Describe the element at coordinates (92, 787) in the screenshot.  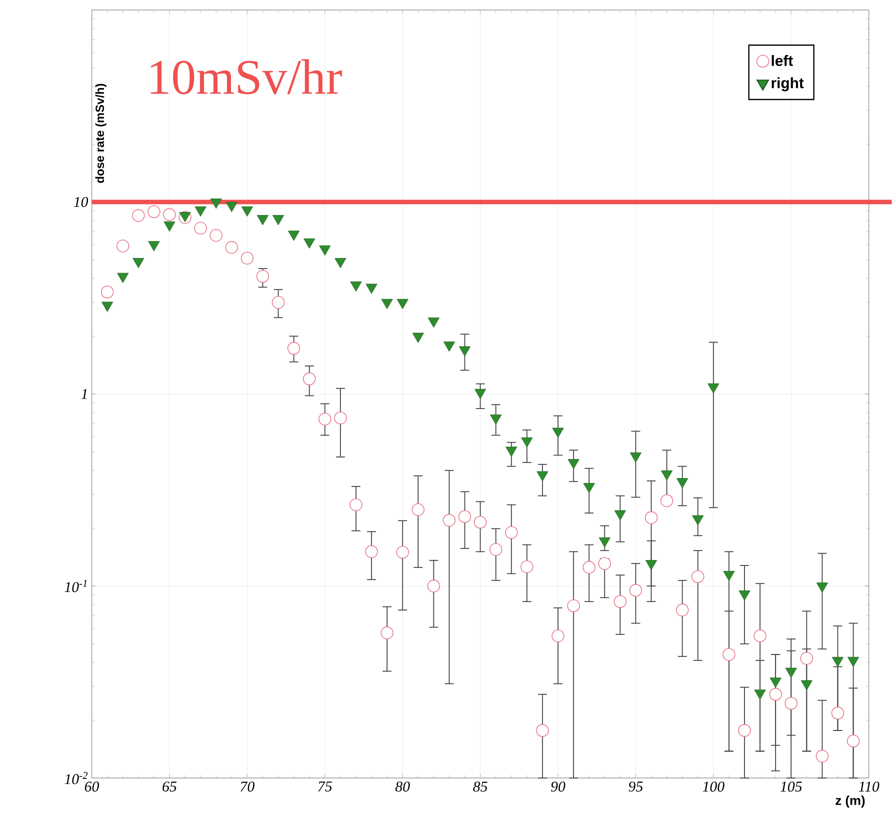
I see `x-tick-label: 60` at that location.